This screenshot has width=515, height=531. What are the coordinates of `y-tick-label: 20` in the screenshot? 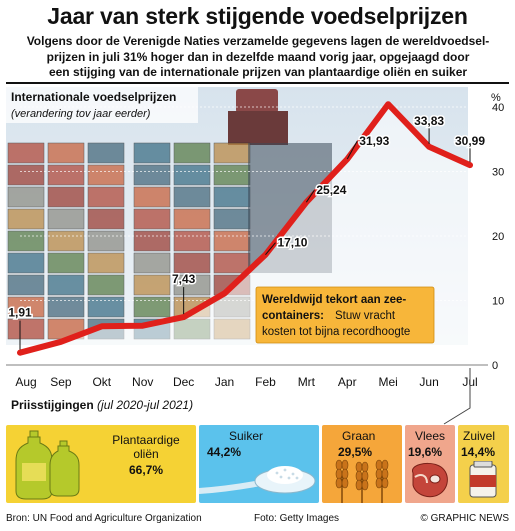 It's located at (498, 237).